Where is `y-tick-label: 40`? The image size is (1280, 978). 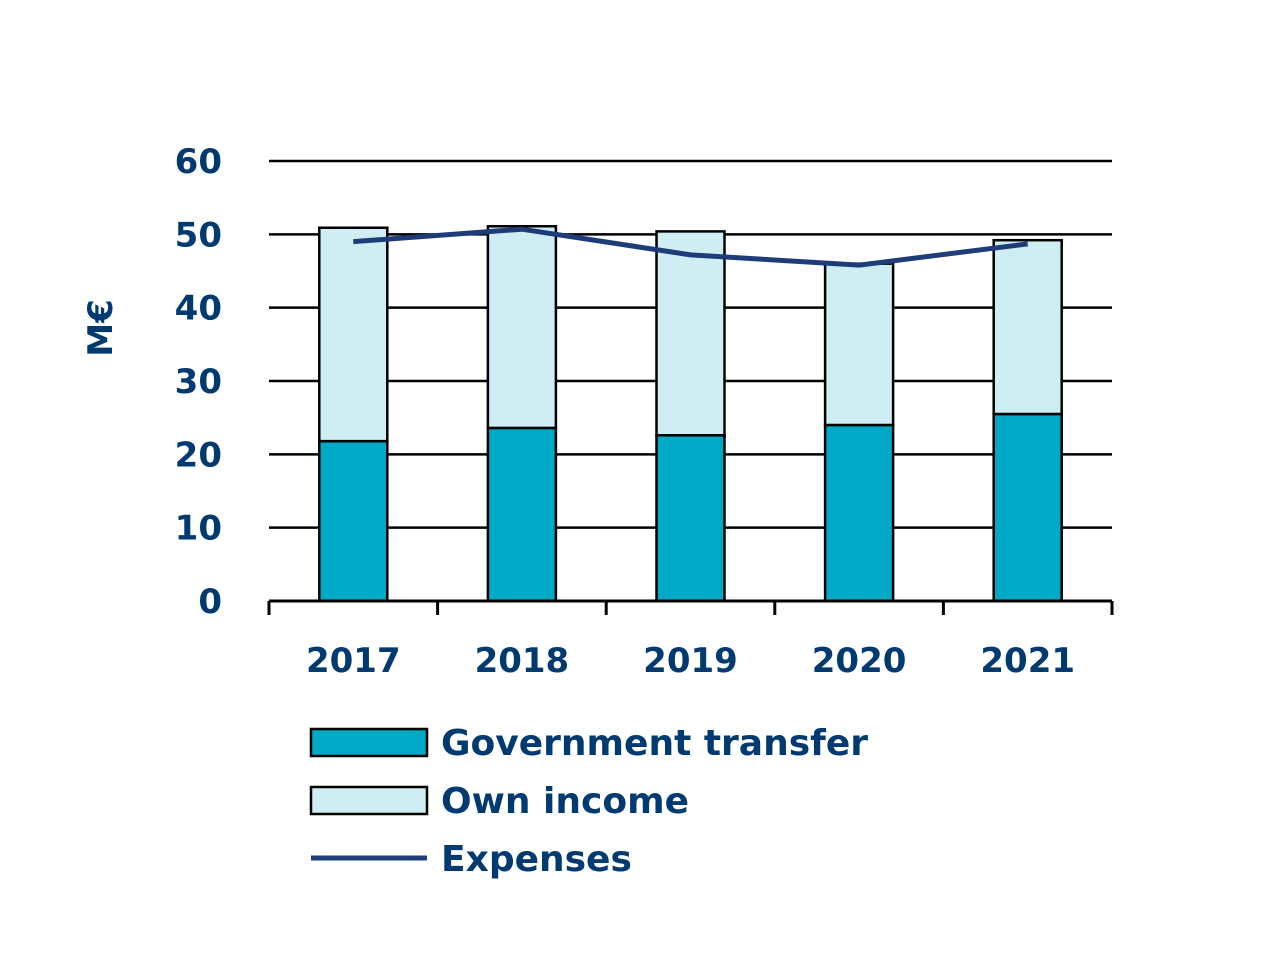 y-tick-label: 40 is located at coordinates (198, 309).